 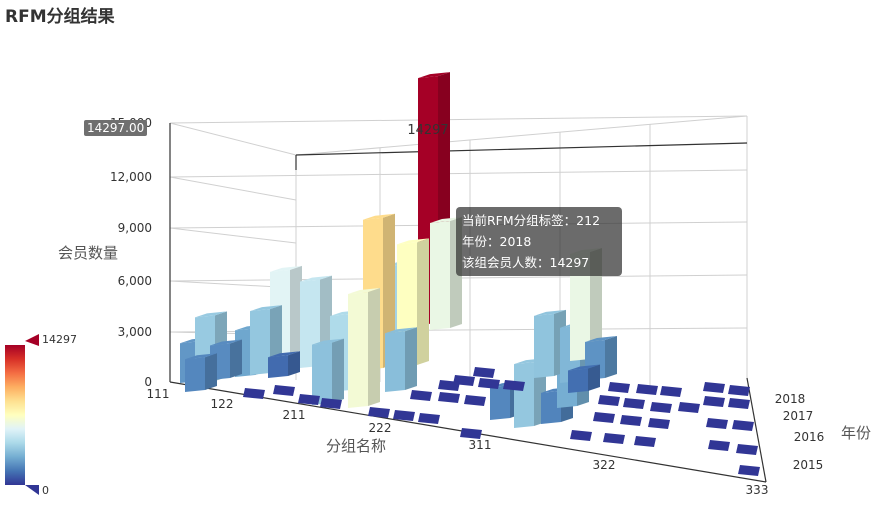 What do you see at coordinates (222, 404) in the screenshot?
I see `x-tick-label: 122` at bounding box center [222, 404].